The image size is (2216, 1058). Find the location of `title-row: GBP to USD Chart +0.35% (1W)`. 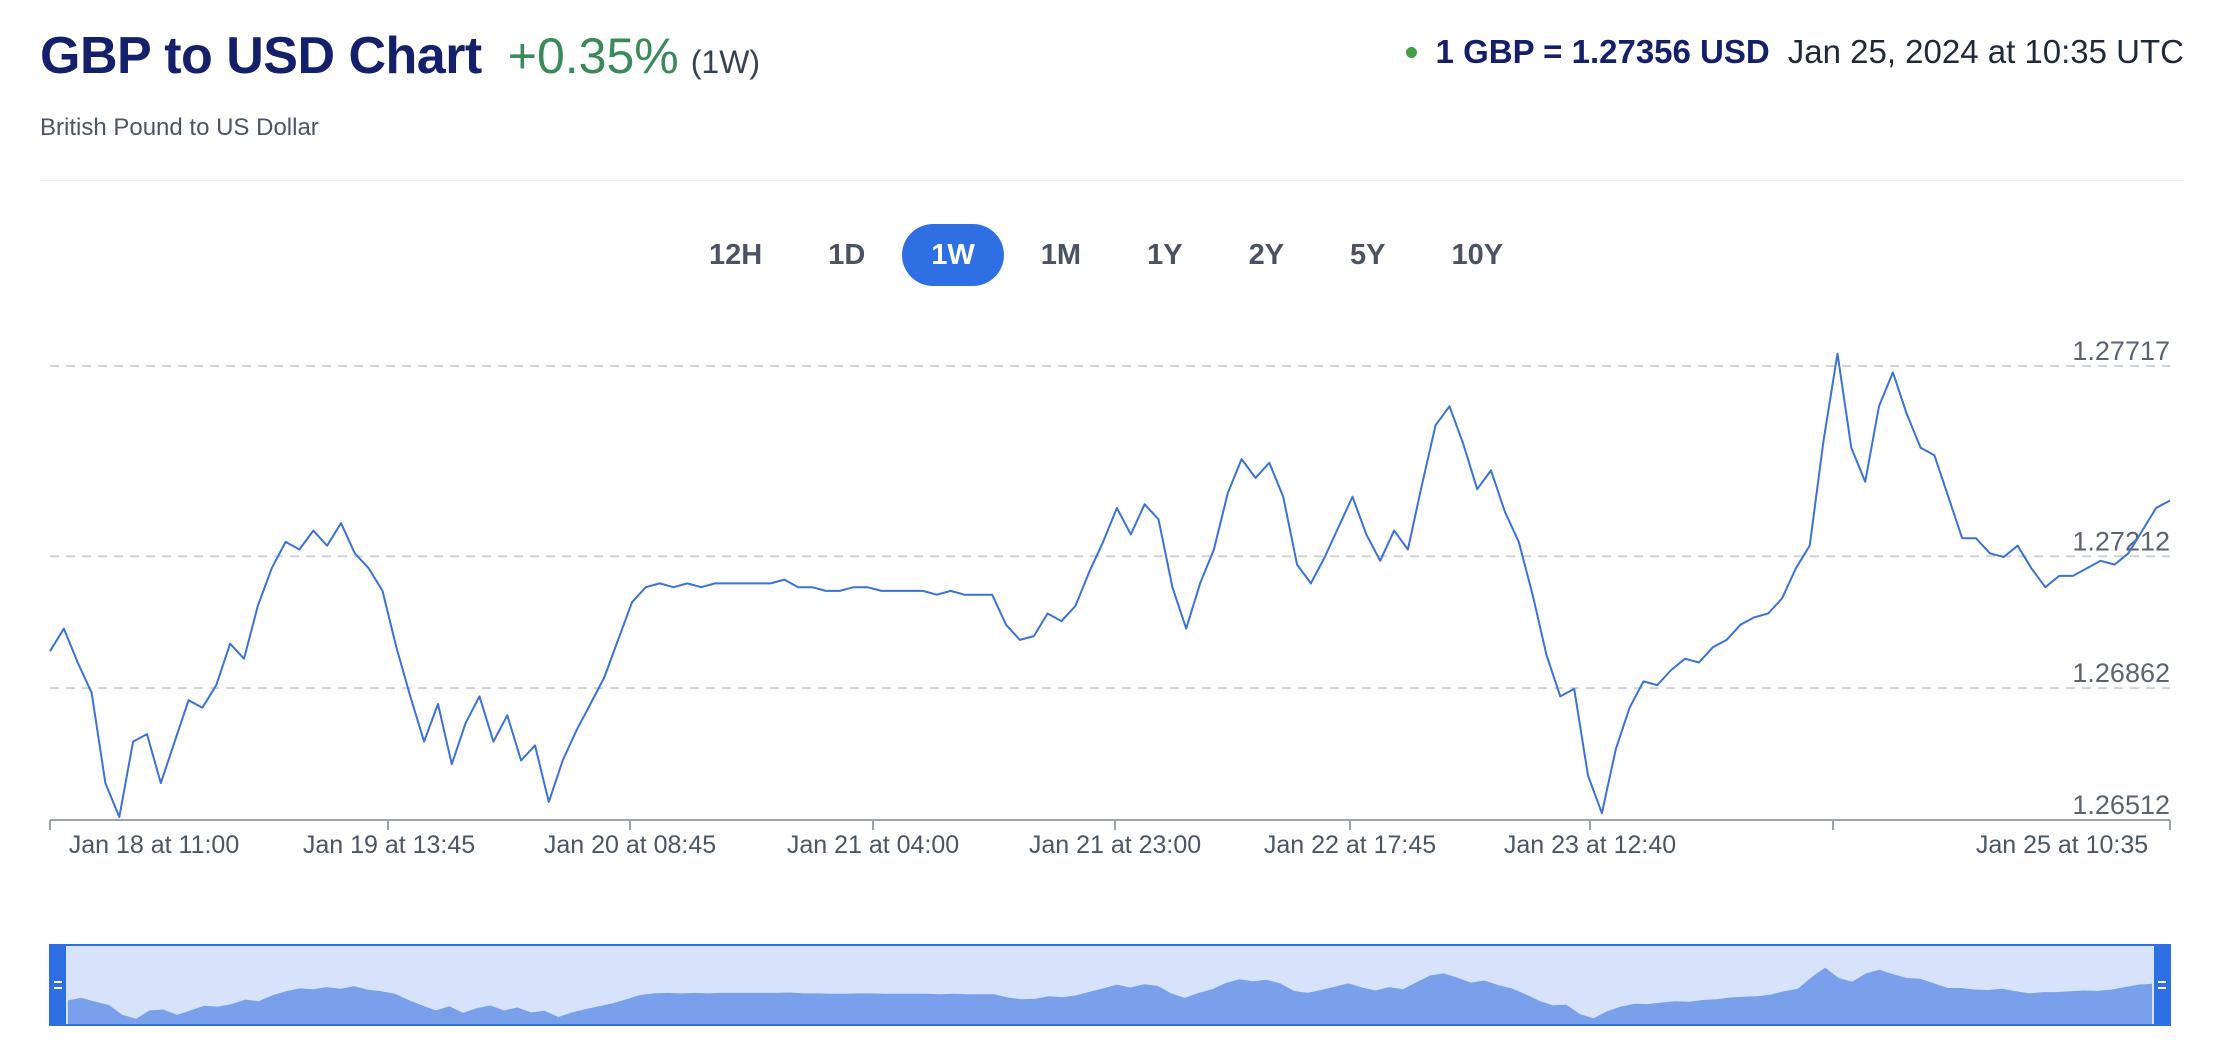

title-row: GBP to USD Chart +0.35% (1W) is located at coordinates (400, 57).